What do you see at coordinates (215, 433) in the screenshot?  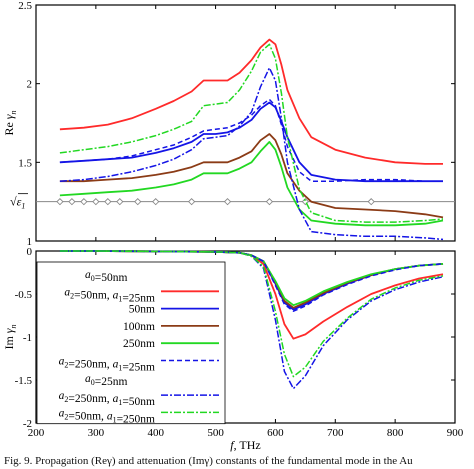 I see `xtick-label: 500` at bounding box center [215, 433].